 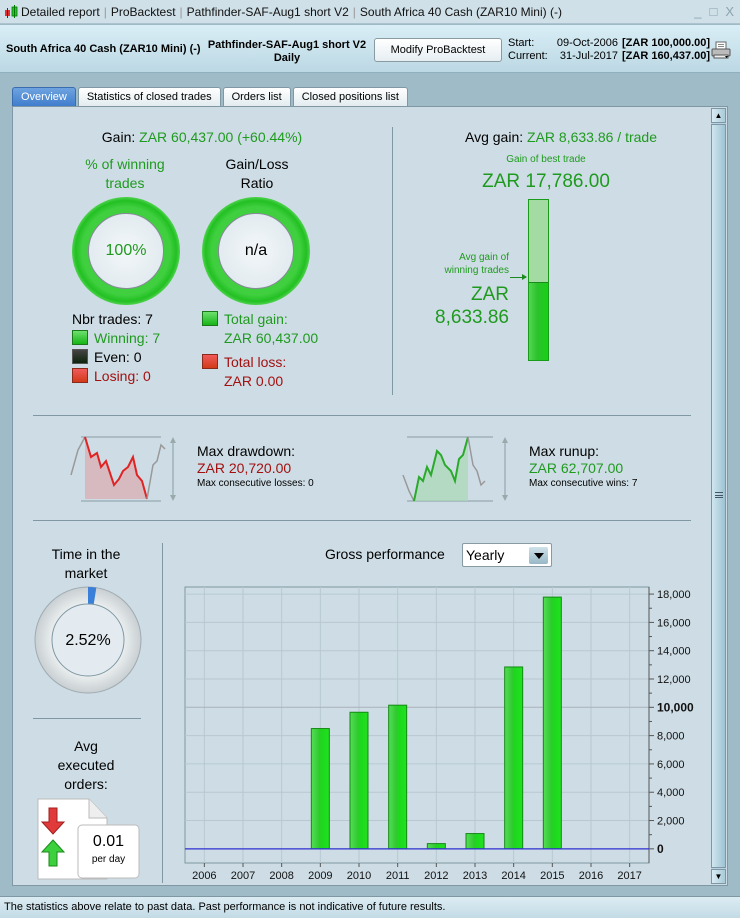 I want to click on scroll-thumb, so click(x=718, y=496).